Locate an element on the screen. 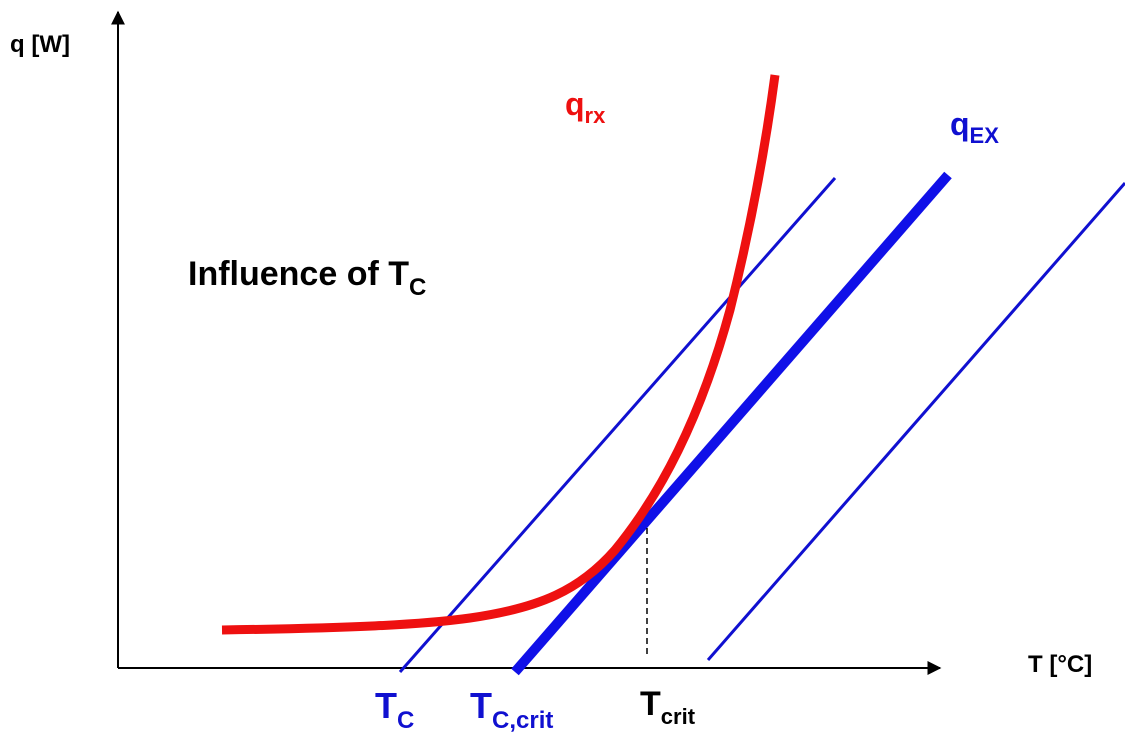 This screenshot has width=1125, height=740. marker-label: TC is located at coordinates (394, 709).